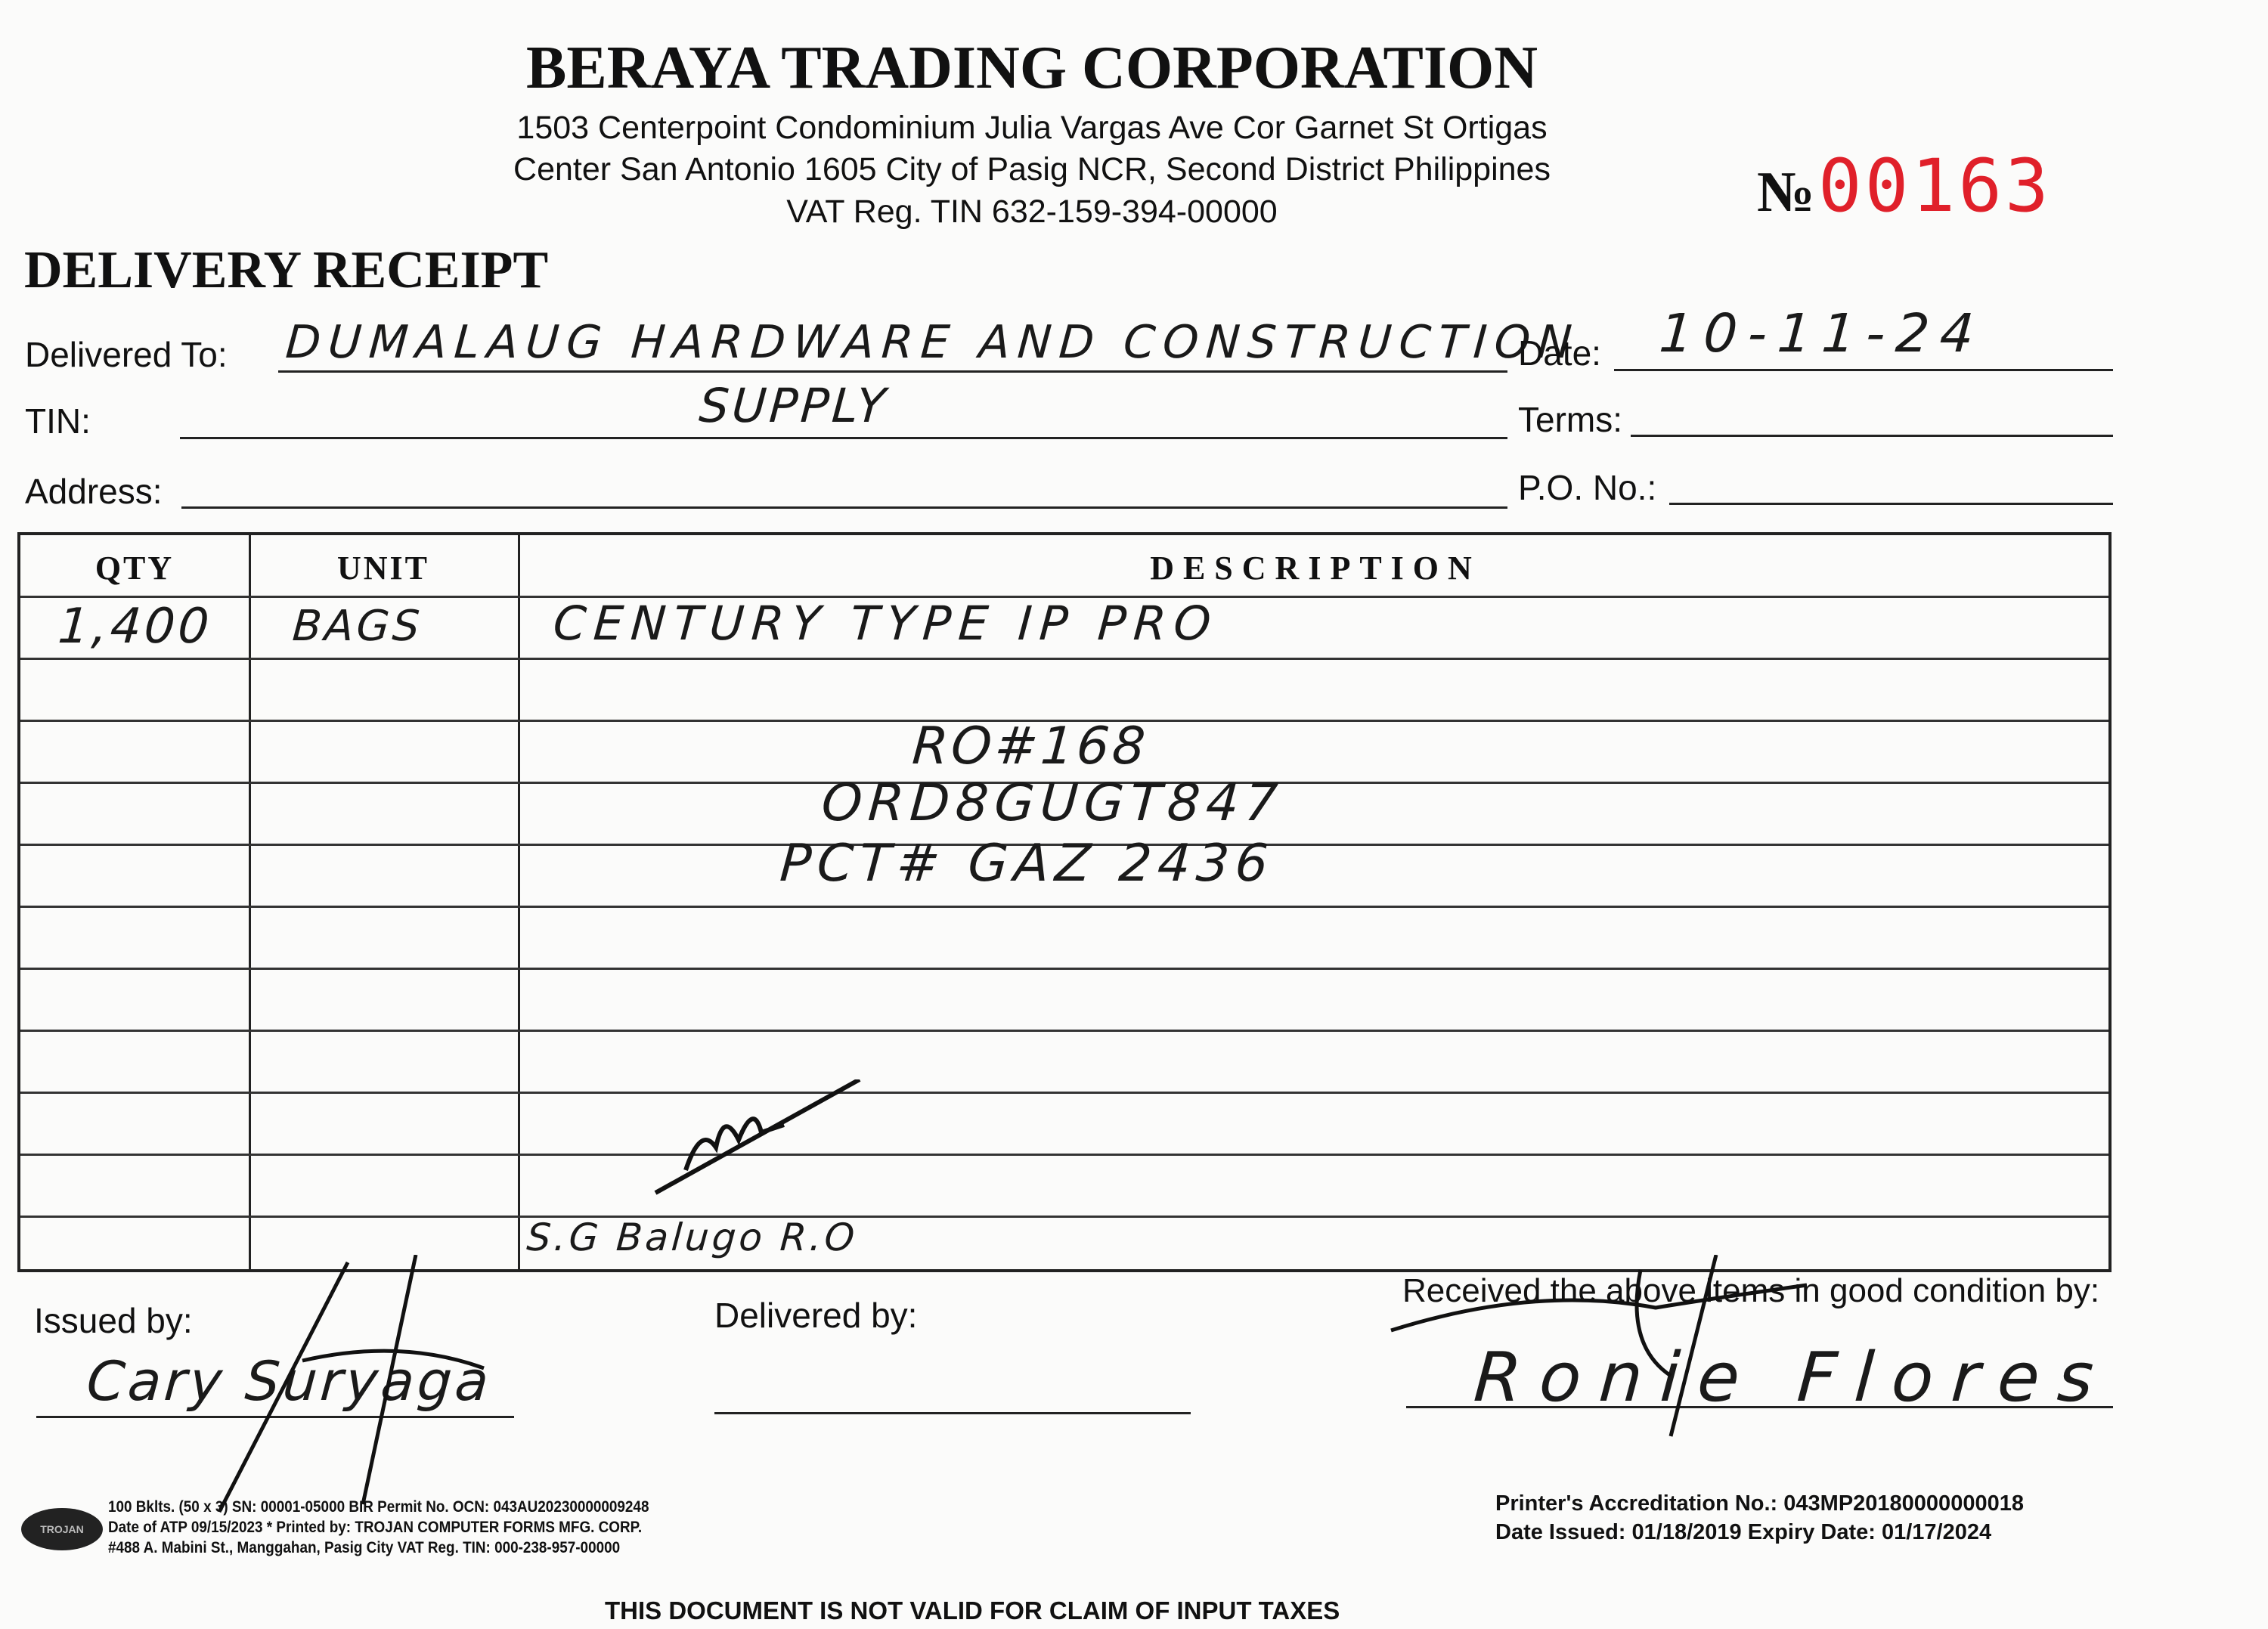  What do you see at coordinates (113, 1320) in the screenshot?
I see `issued-by-label: Issued by:` at bounding box center [113, 1320].